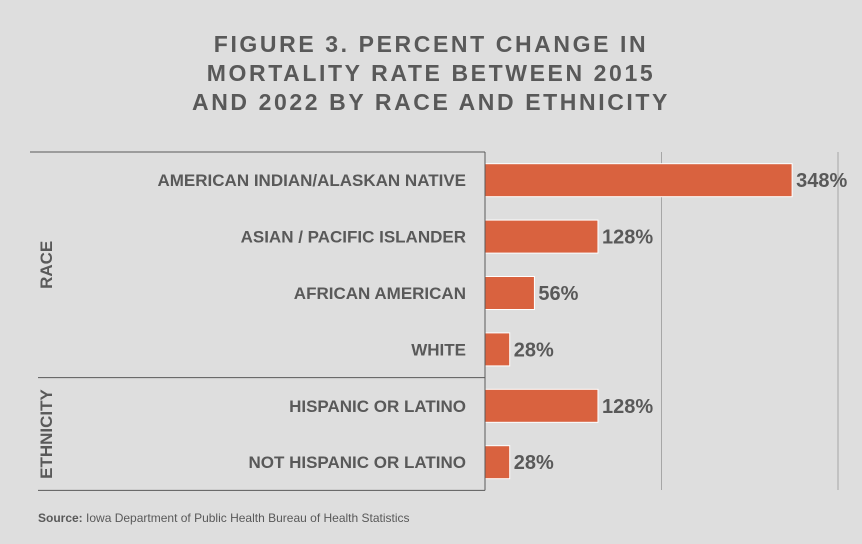  What do you see at coordinates (353, 237) in the screenshot?
I see `category-label: ASIAN / PACIFIC ISLANDER` at bounding box center [353, 237].